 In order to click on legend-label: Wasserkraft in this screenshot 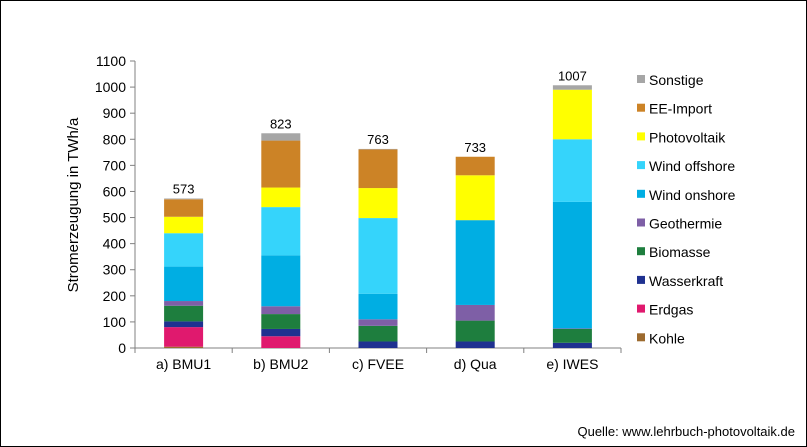, I will do `click(686, 281)`.